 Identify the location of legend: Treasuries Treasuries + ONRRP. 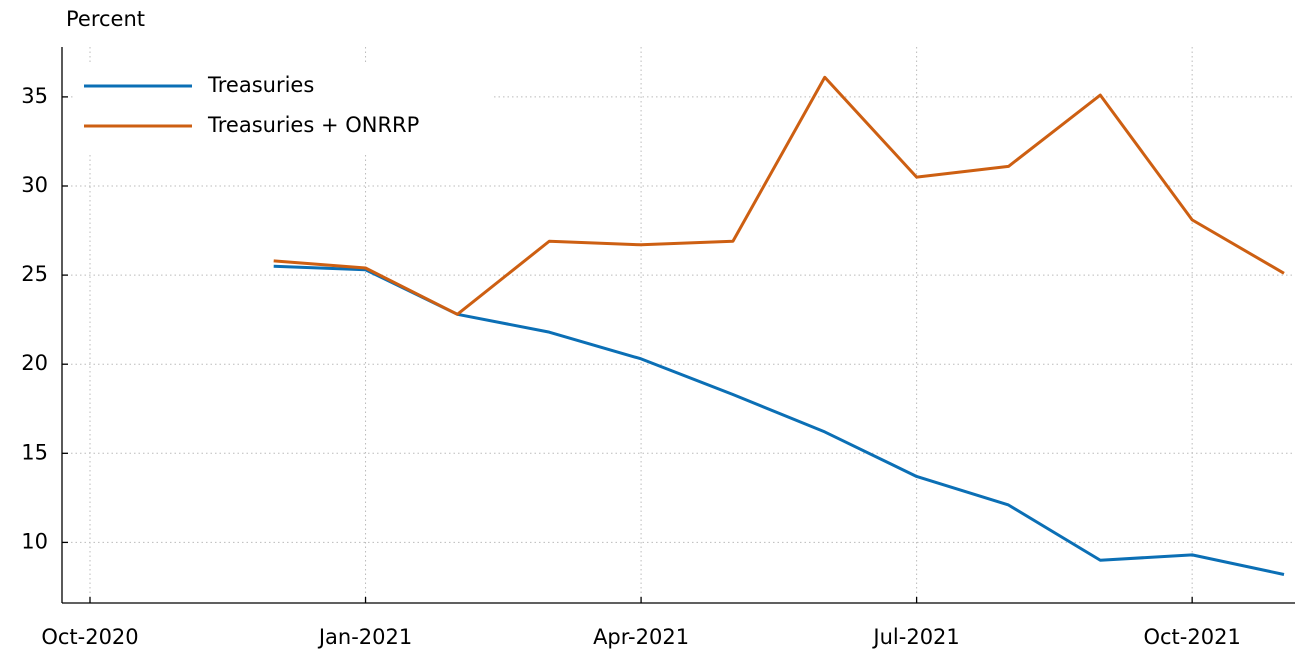
(284, 108).